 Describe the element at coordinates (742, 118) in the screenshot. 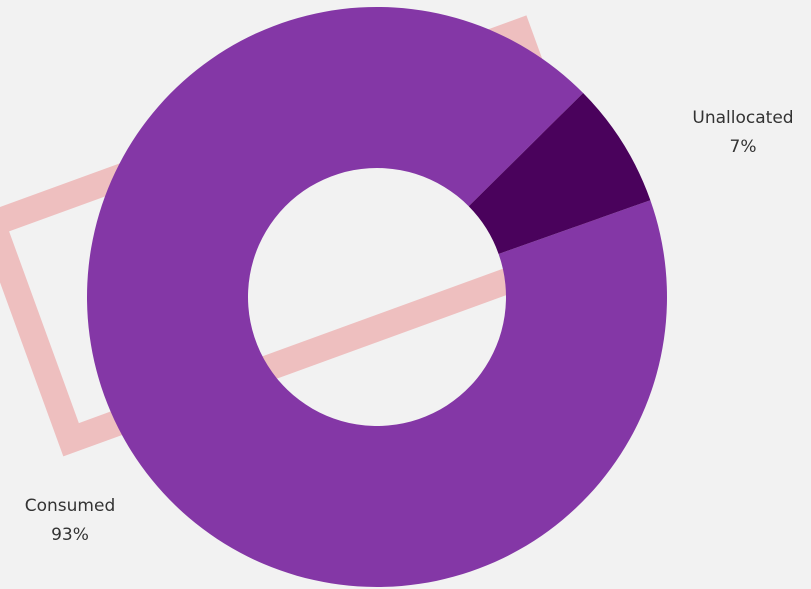

I see `slice-name: Unallocated` at that location.